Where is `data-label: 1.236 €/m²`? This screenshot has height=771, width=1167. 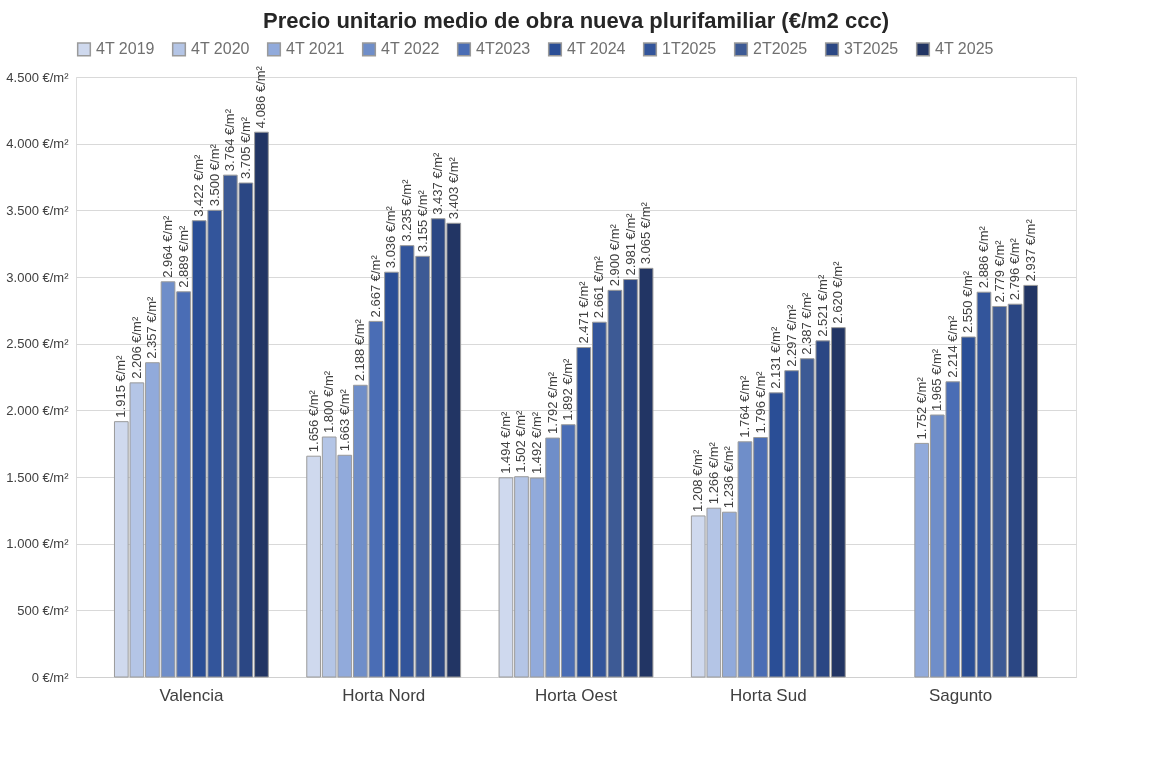 data-label: 1.236 €/m² is located at coordinates (729, 477).